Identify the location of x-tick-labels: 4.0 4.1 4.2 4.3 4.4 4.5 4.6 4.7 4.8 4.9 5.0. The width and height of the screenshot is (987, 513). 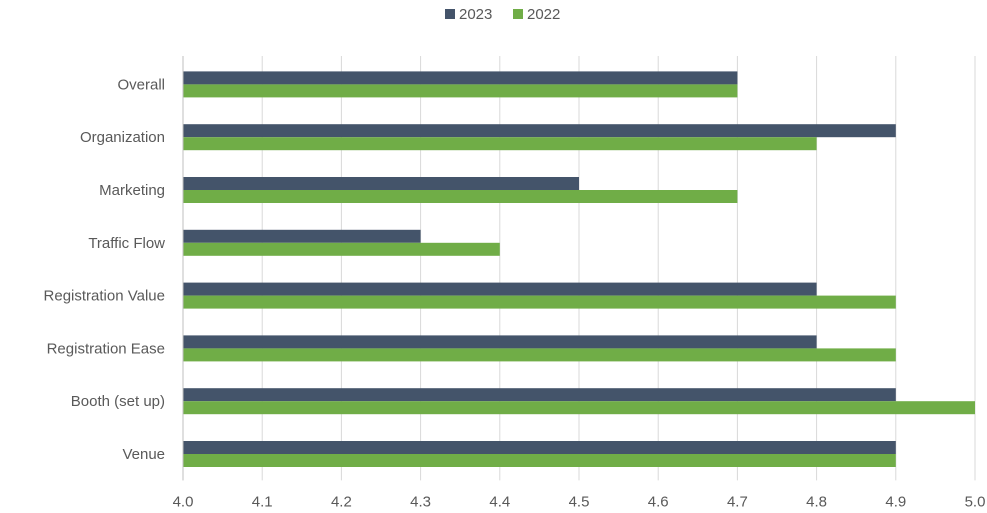
(579, 501).